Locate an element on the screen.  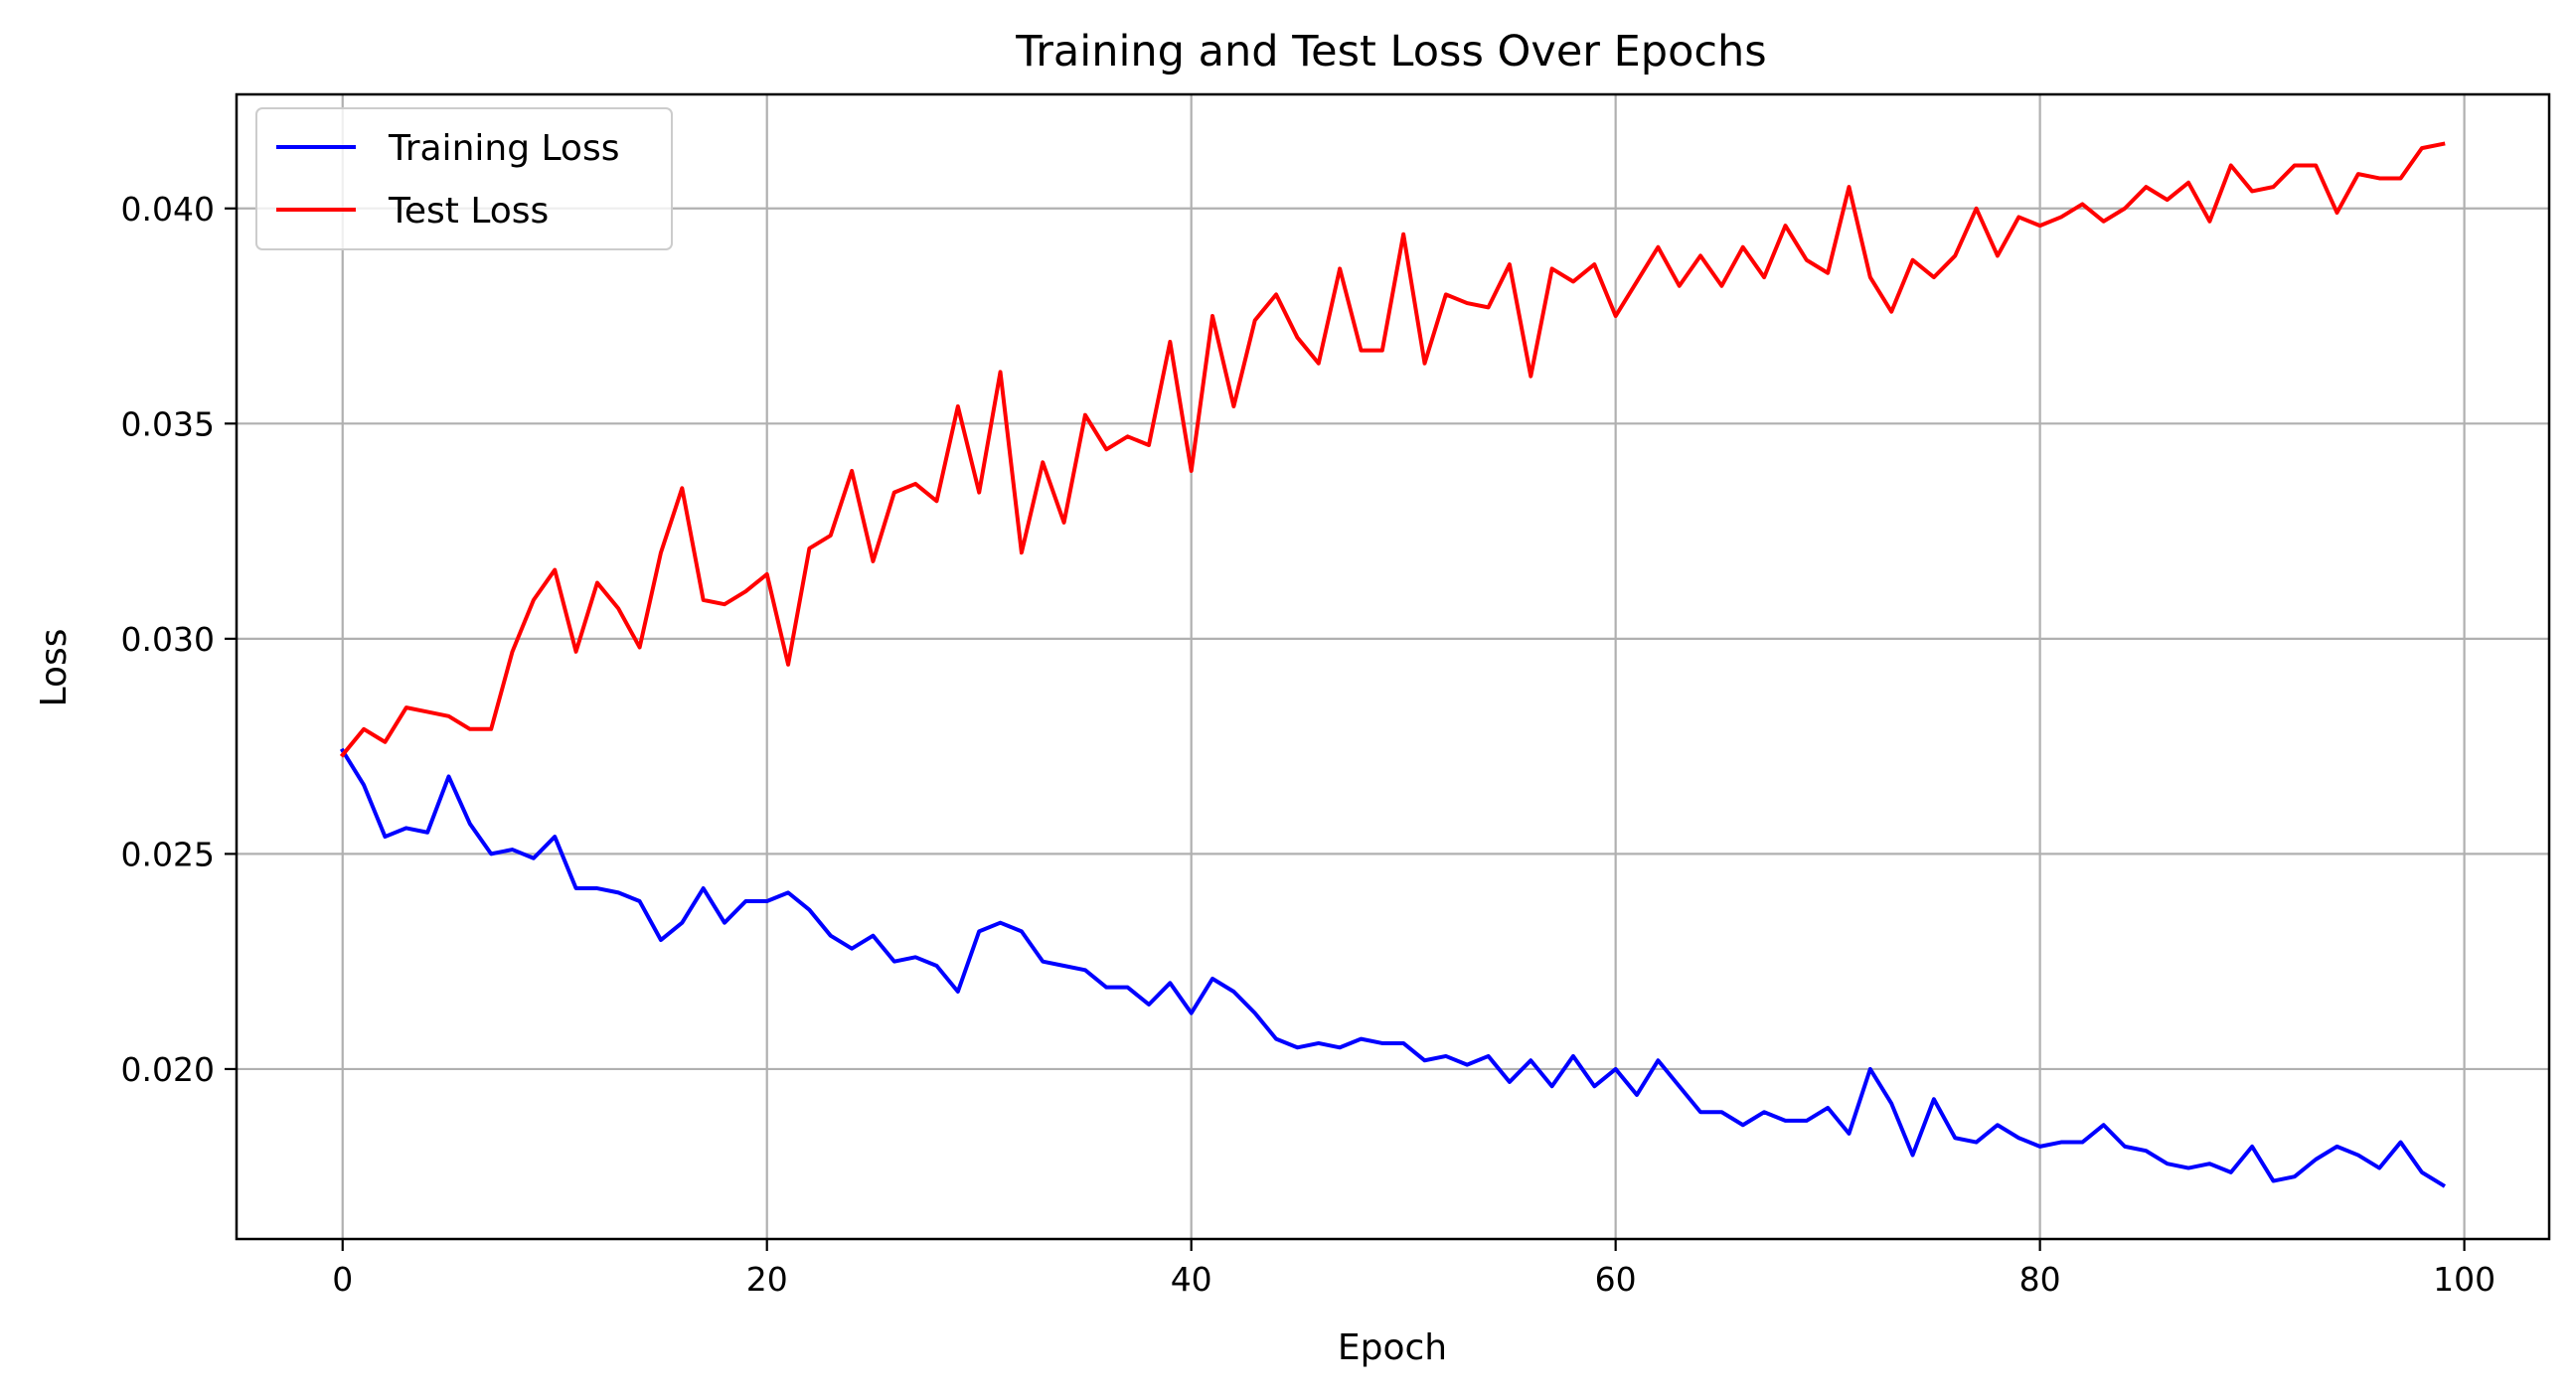
x-tick-label: 100 is located at coordinates (2464, 1279).